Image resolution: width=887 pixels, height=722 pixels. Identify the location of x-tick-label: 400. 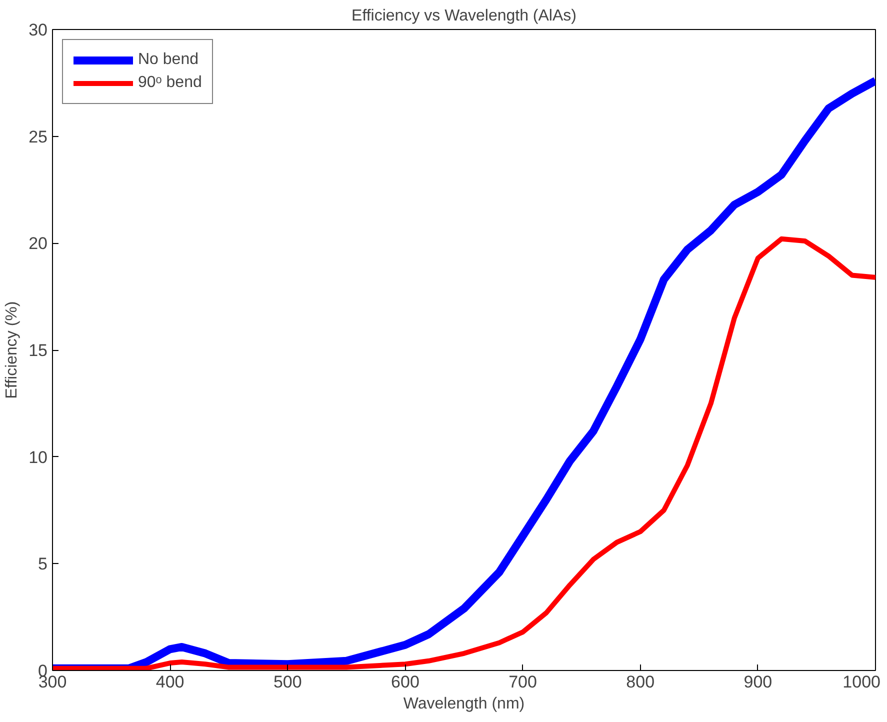
(170, 682).